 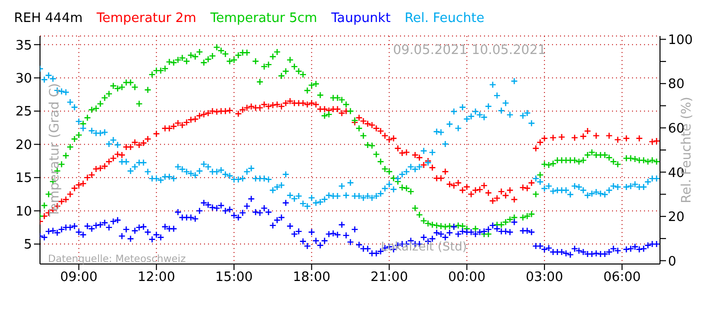 What do you see at coordinates (23, 145) in the screenshot?
I see `y-tick-label: 20` at bounding box center [23, 145].